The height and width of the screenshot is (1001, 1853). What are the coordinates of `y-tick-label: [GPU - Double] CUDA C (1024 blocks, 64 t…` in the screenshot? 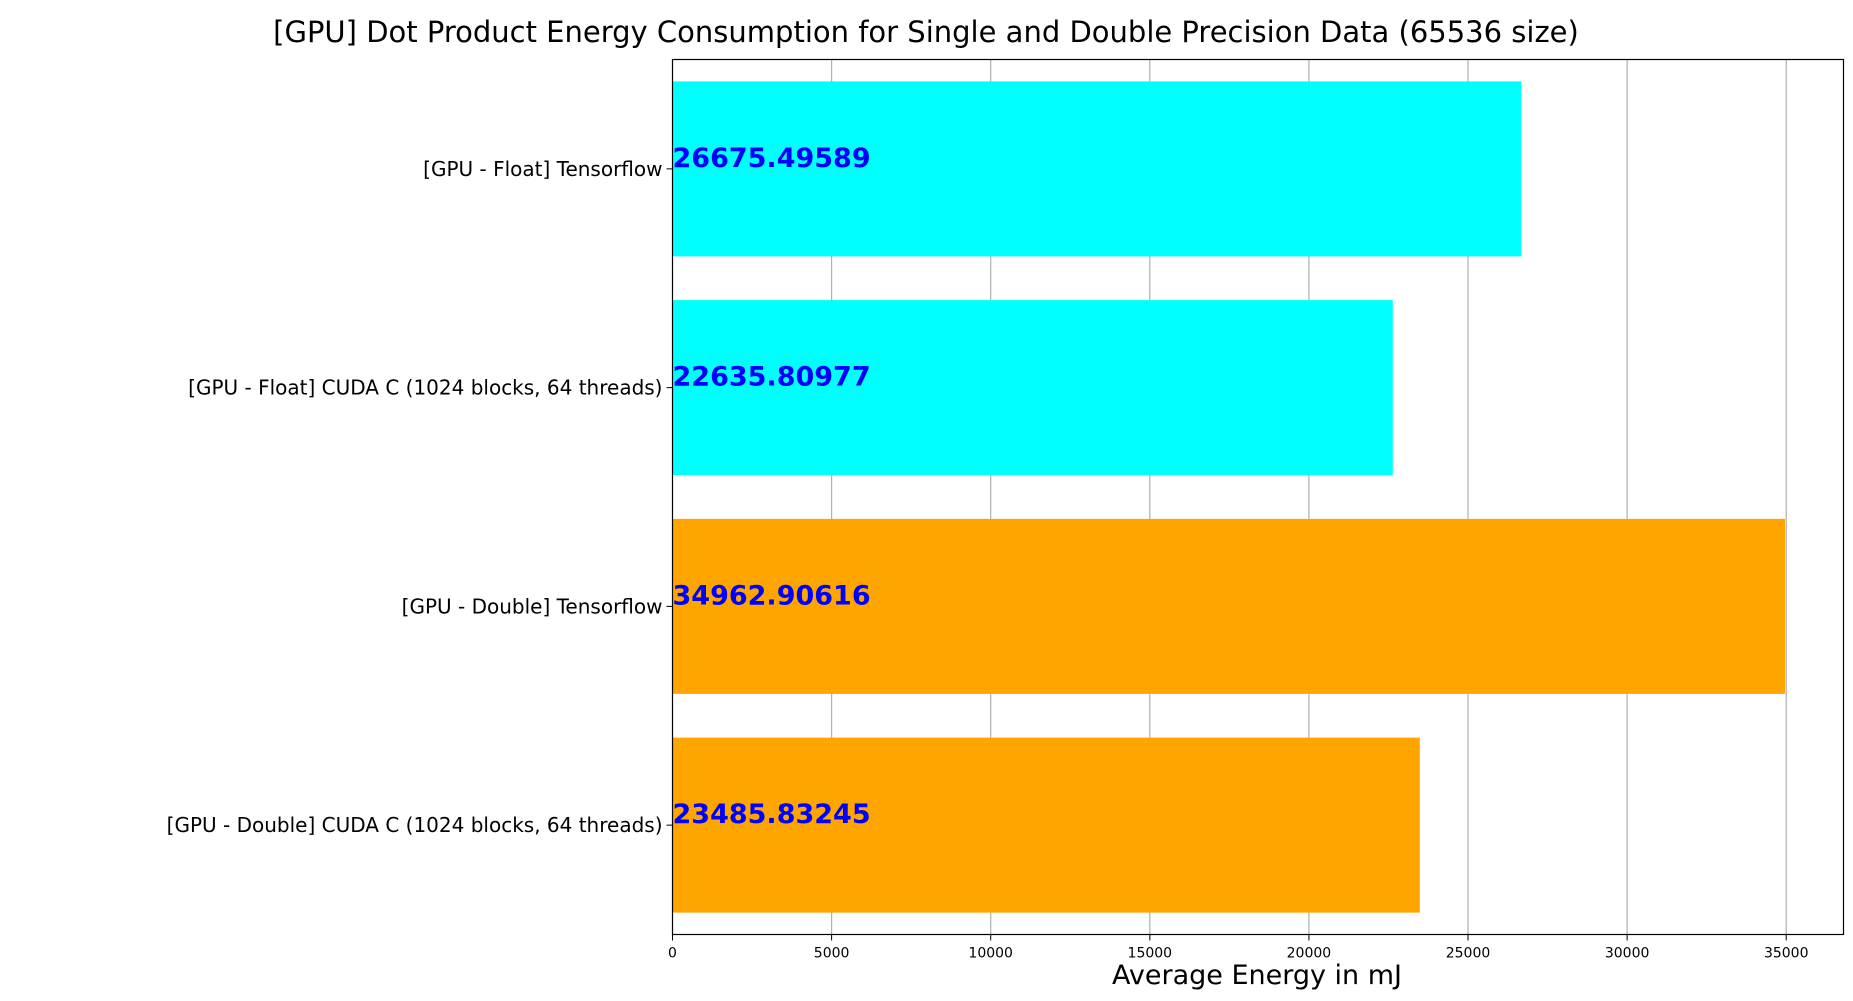 It's located at (415, 825).